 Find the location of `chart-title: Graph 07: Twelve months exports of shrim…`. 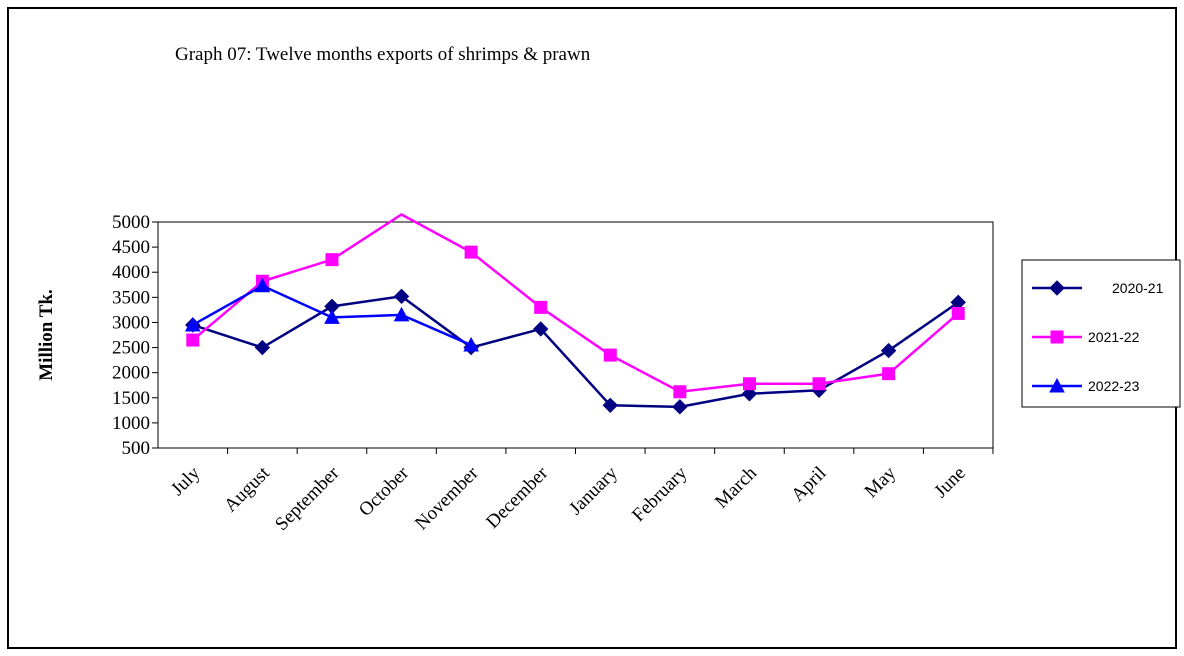

chart-title: Graph 07: Twelve months exports of shrim… is located at coordinates (383, 54).